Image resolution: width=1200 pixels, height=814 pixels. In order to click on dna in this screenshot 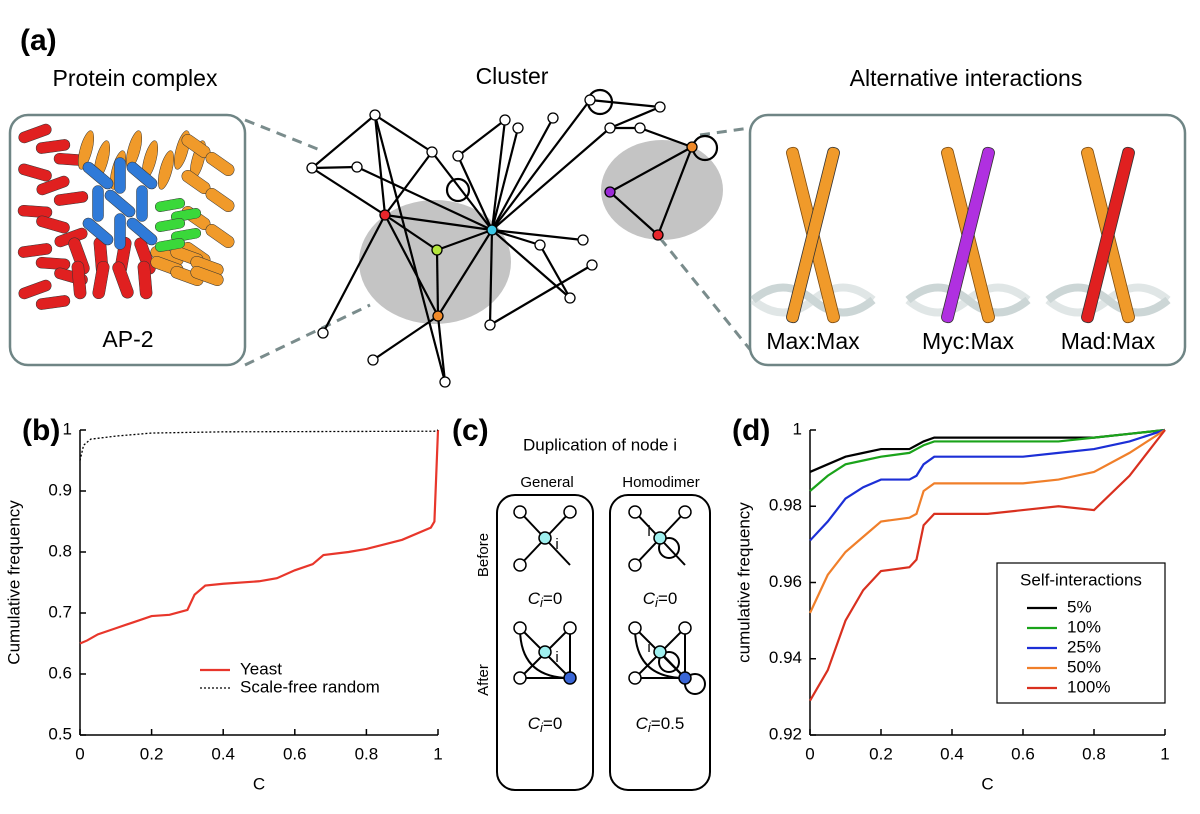, I will do `click(1108, 300)`.